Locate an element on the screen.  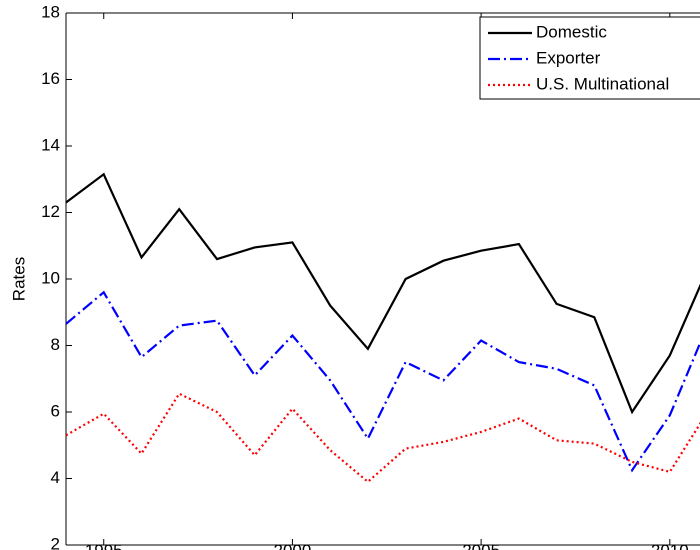
legend-label: U.S. Multinational is located at coordinates (602, 83).